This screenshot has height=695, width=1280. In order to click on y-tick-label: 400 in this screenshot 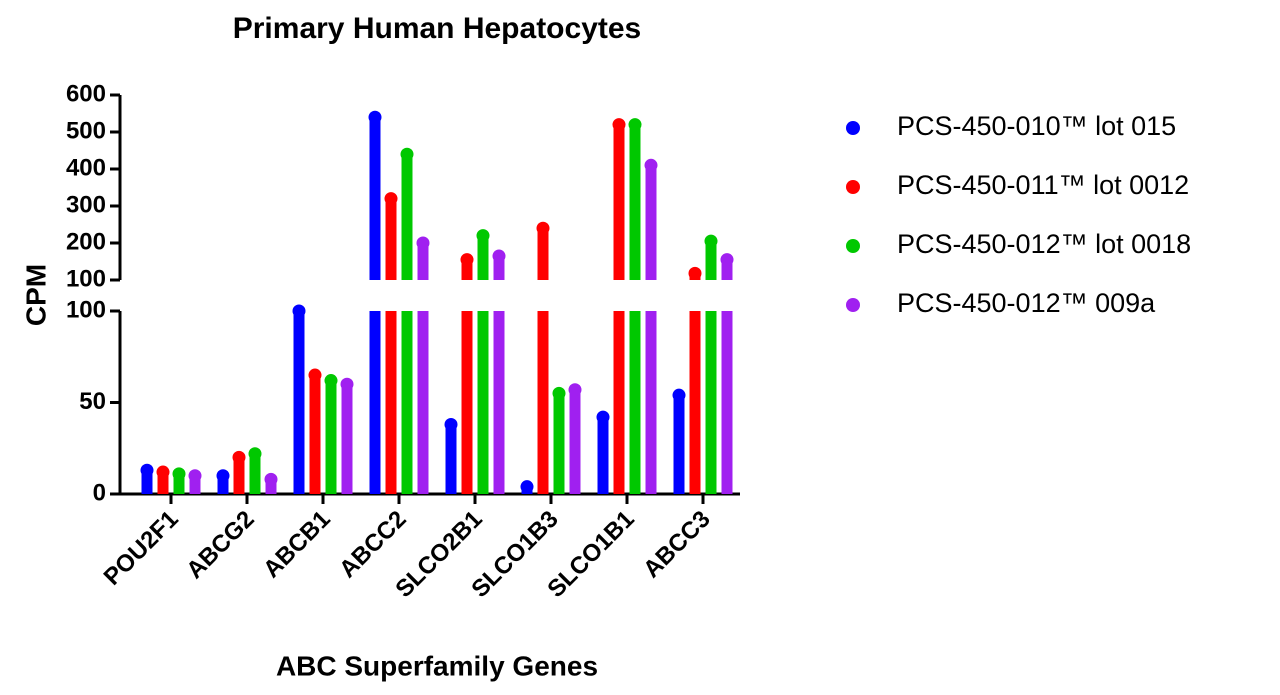, I will do `click(86, 167)`.